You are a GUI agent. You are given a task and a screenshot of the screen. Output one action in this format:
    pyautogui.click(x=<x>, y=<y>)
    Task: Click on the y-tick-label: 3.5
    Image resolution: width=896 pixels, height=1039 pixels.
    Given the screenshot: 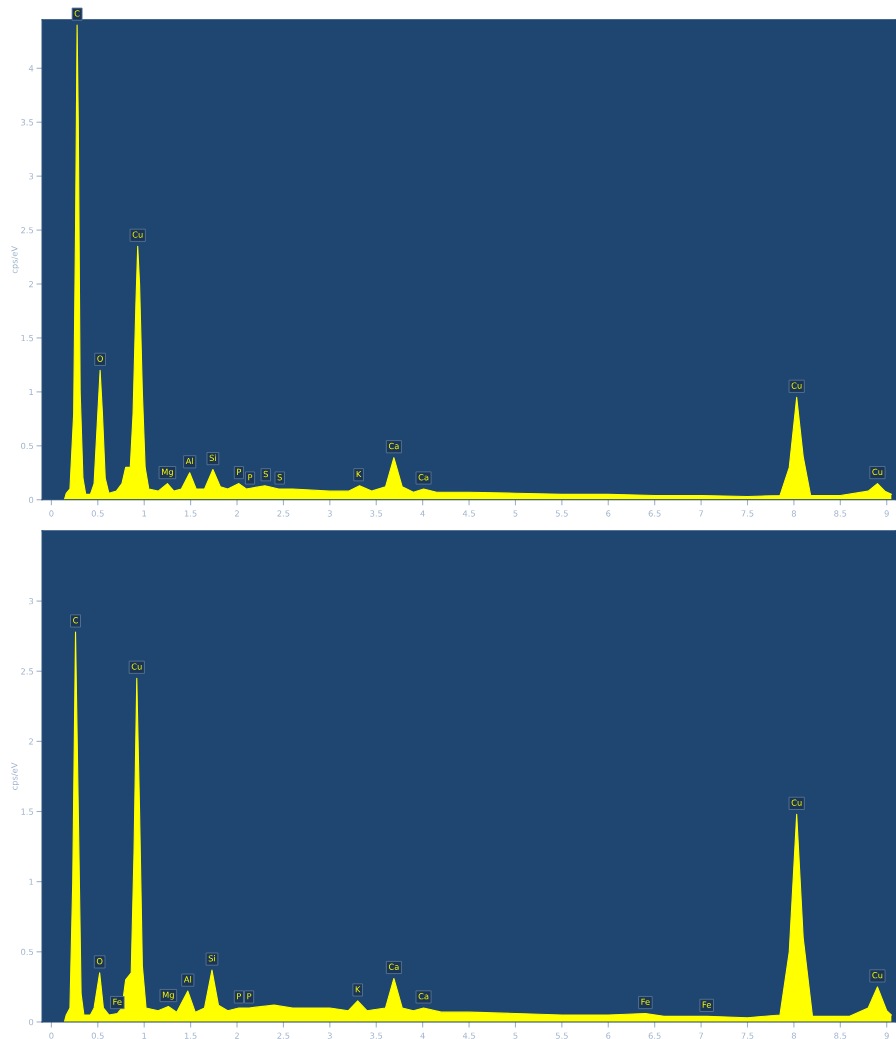 What is the action you would take?
    pyautogui.click(x=27, y=122)
    